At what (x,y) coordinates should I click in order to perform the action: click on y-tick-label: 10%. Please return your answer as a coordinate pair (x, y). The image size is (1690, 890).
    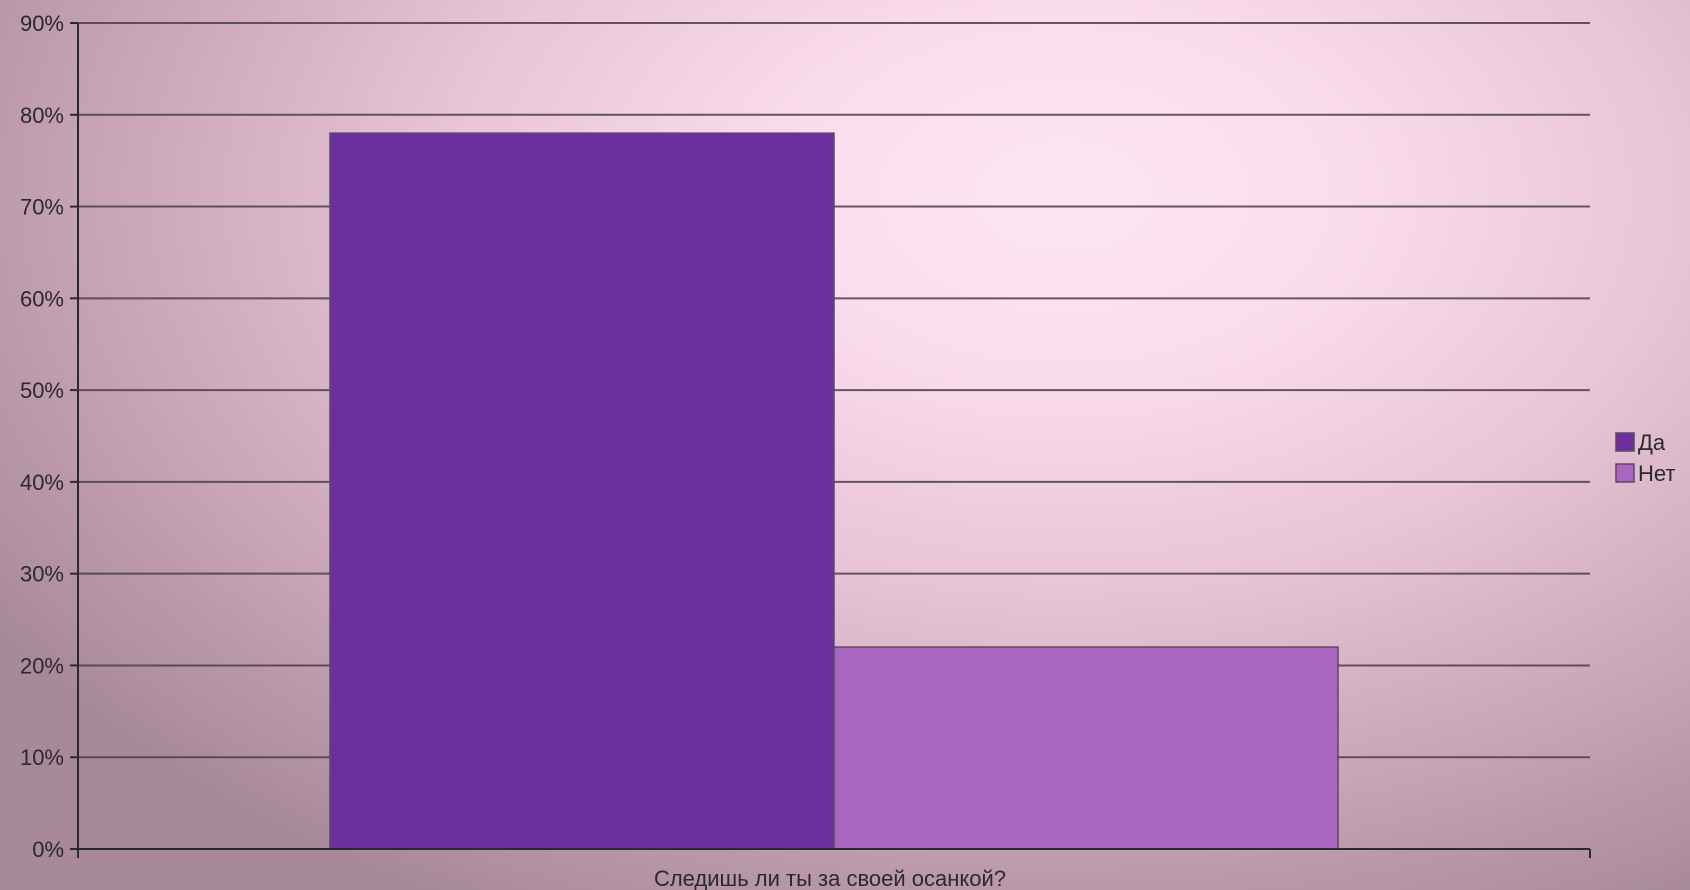
    Looking at the image, I should click on (42, 757).